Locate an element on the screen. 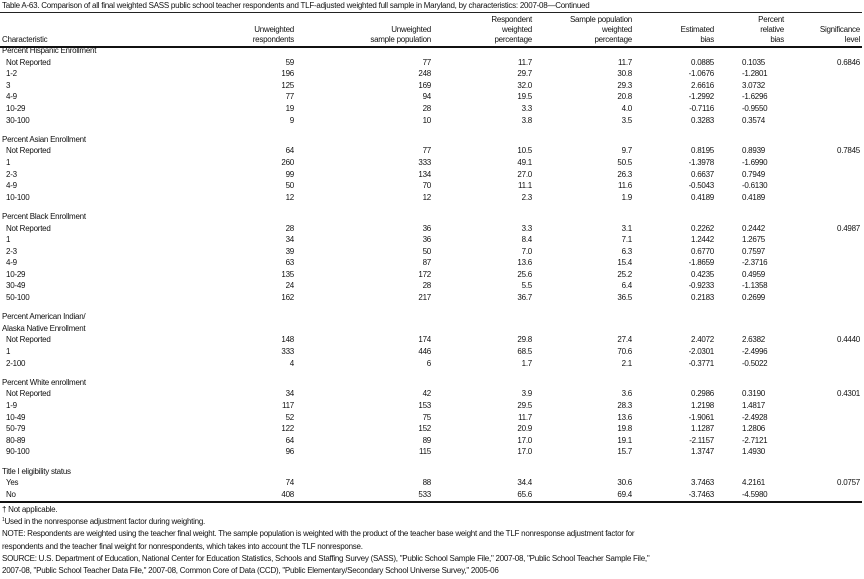 The image size is (864, 579). cell-respondent-weighted-percentage: 11.7 is located at coordinates (525, 62).